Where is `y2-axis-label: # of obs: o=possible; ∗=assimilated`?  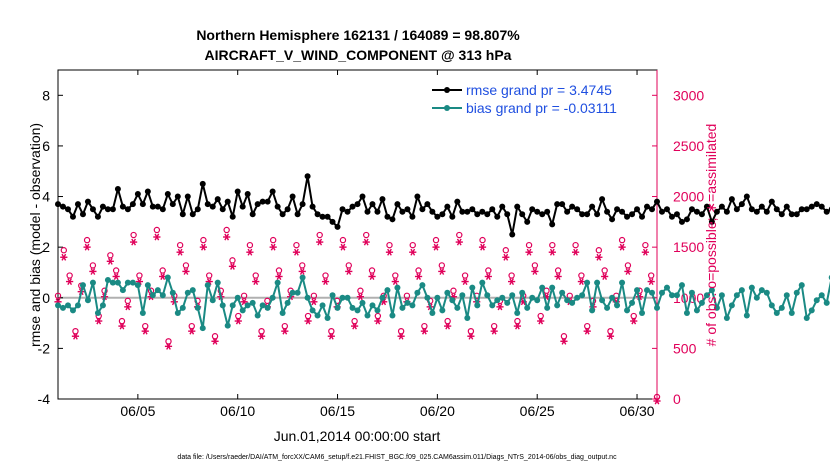 y2-axis-label: # of obs: o=possible; ∗=assimilated is located at coordinates (711, 235).